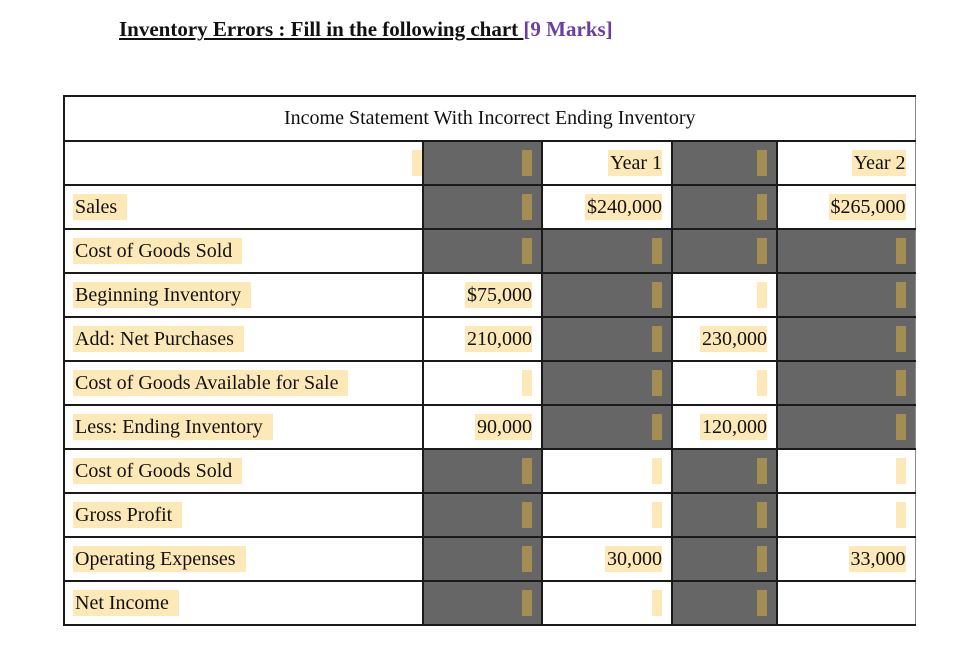  What do you see at coordinates (489, 515) in the screenshot?
I see `table-row: Gross Profit` at bounding box center [489, 515].